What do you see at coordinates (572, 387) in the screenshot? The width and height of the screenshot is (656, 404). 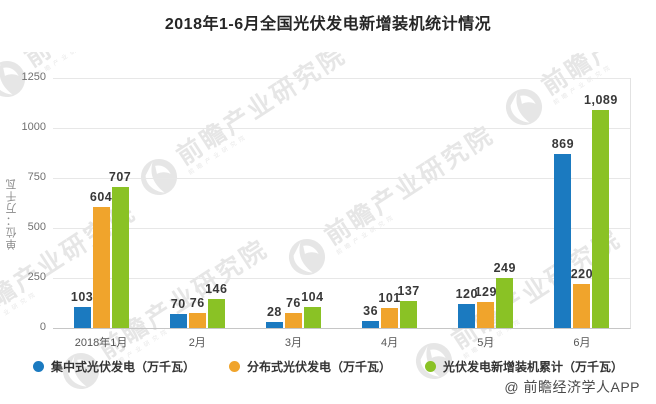 I see `copyright-note: @ 前瞻经济学人APP` at bounding box center [572, 387].